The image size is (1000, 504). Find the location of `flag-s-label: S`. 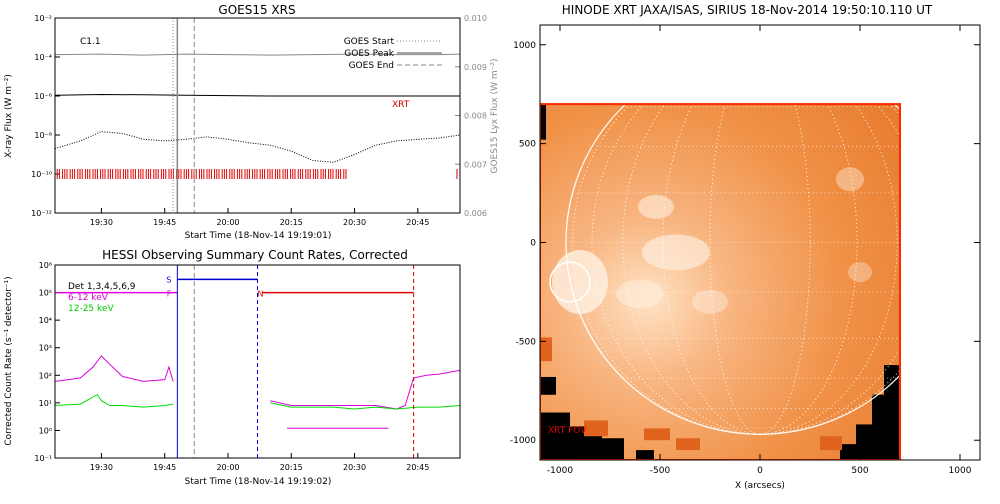

flag-s-label: S is located at coordinates (168, 279).